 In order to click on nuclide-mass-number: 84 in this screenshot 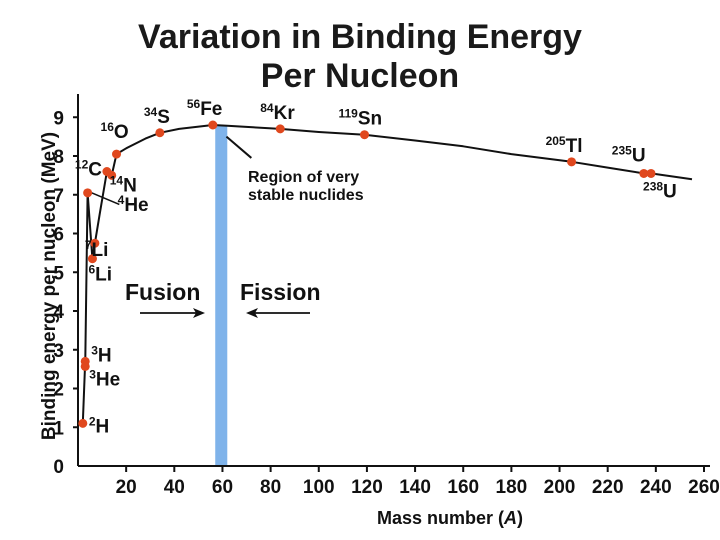, I will do `click(267, 108)`.